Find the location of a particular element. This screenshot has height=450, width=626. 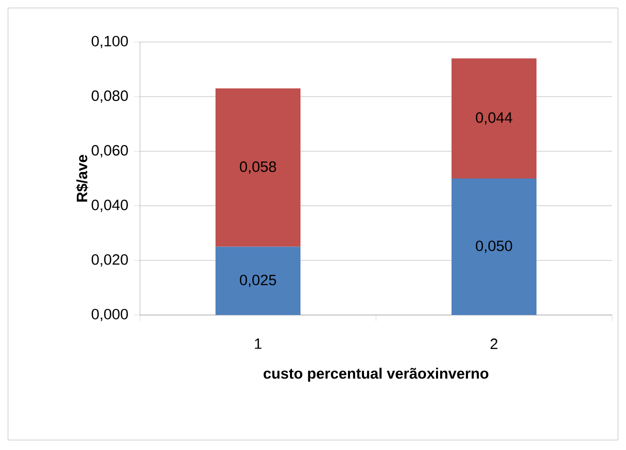

data-label: 0,058 is located at coordinates (258, 167).